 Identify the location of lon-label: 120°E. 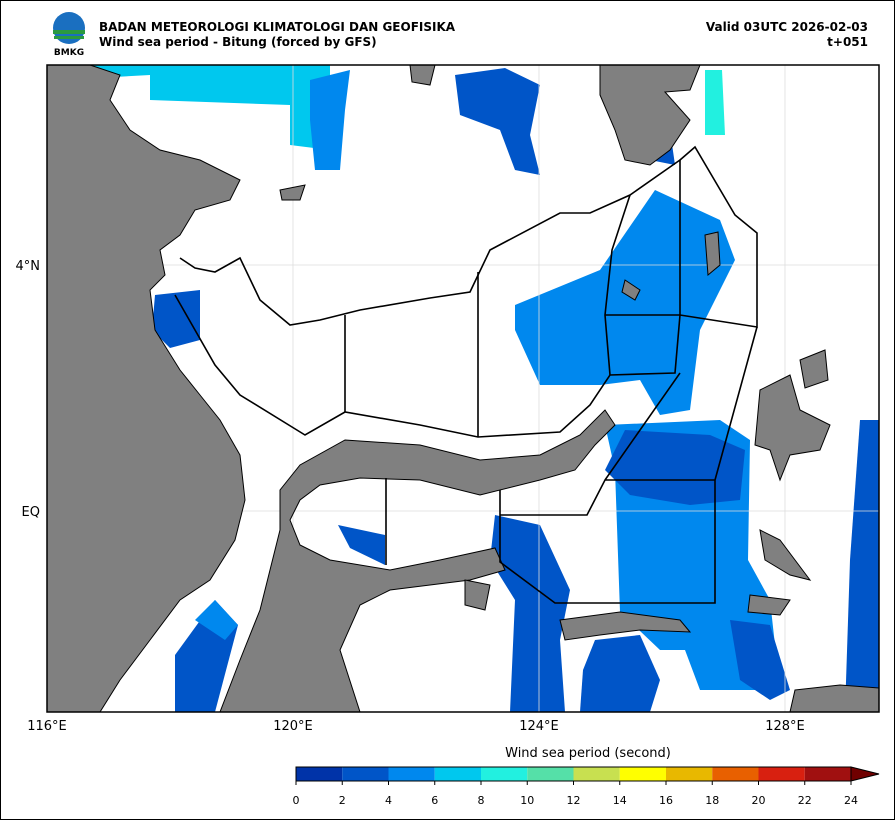
(293, 726).